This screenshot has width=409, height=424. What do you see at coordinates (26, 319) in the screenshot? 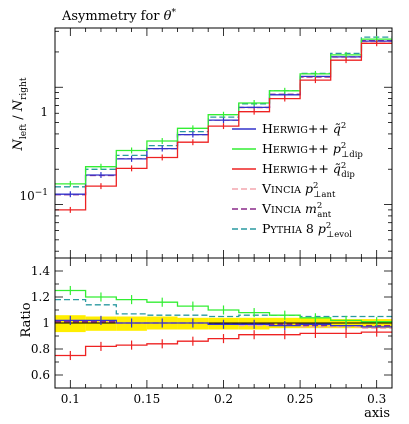
I see `ratio-ylabel: Ratio` at bounding box center [26, 319].